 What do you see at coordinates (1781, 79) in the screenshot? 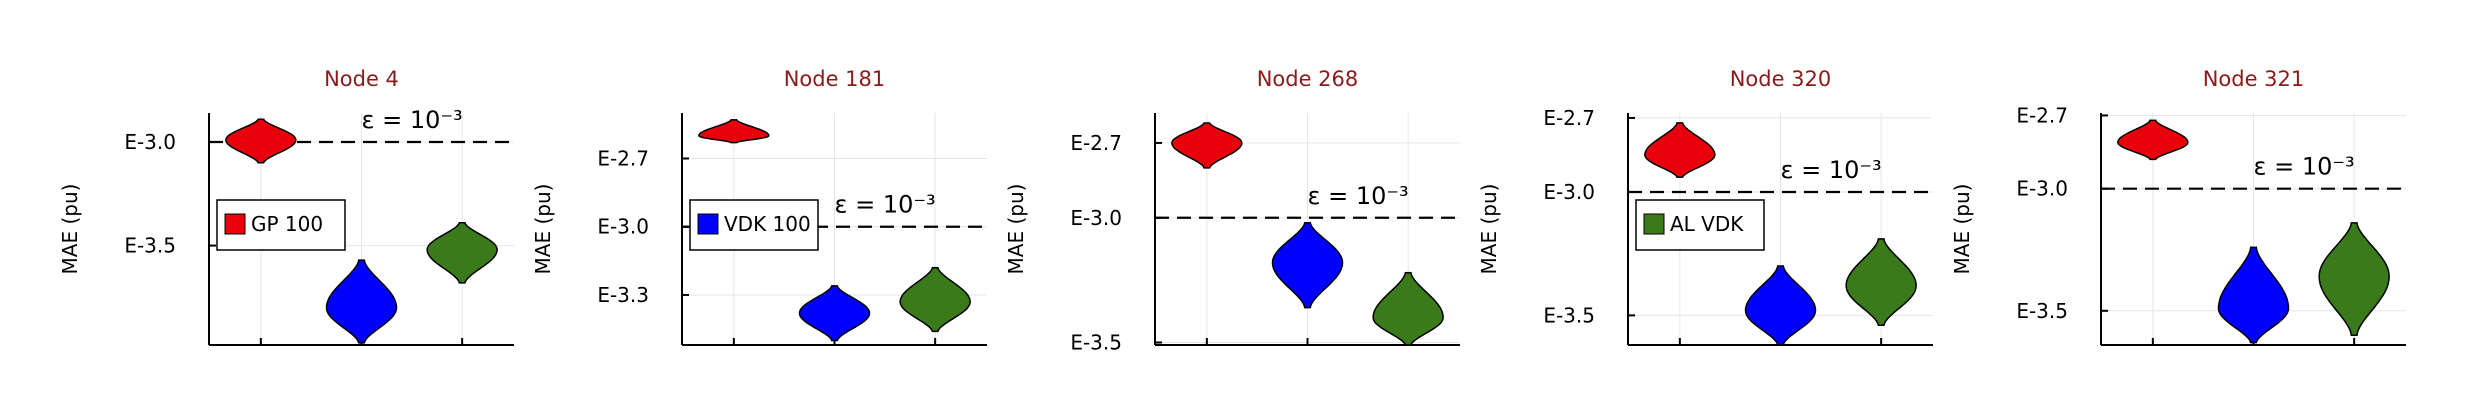
I see `chart-title: Node 320` at bounding box center [1781, 79].